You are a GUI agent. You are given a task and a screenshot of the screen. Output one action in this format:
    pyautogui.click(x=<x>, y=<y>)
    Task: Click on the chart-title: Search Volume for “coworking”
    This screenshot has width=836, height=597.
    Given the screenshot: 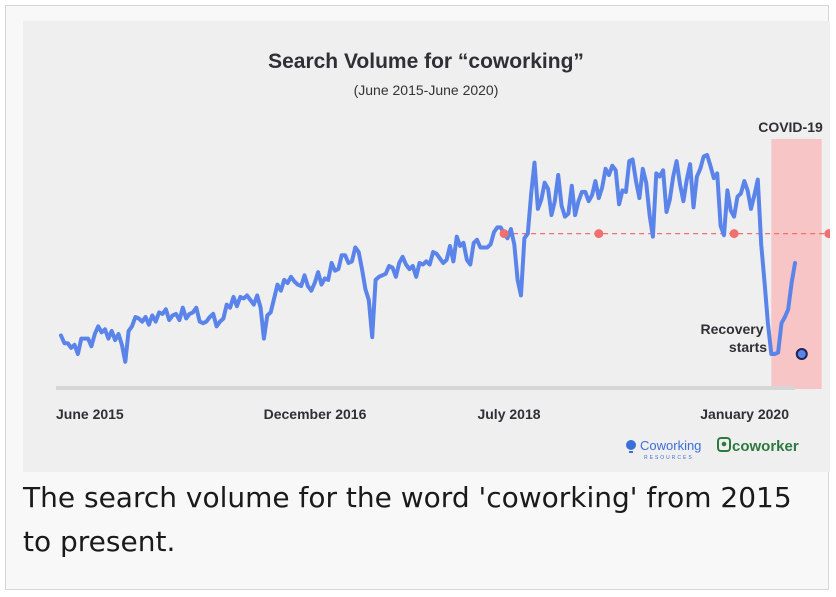 What is the action you would take?
    pyautogui.click(x=426, y=61)
    